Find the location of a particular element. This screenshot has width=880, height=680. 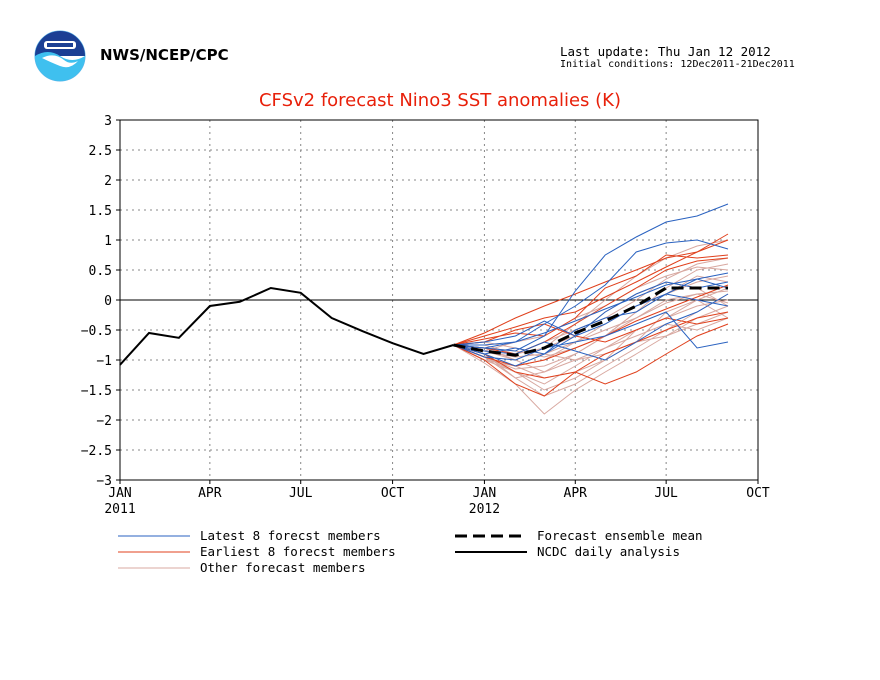

initial-conditions: Initial conditions: 12Dec2011-21Dec2011 is located at coordinates (677, 64).